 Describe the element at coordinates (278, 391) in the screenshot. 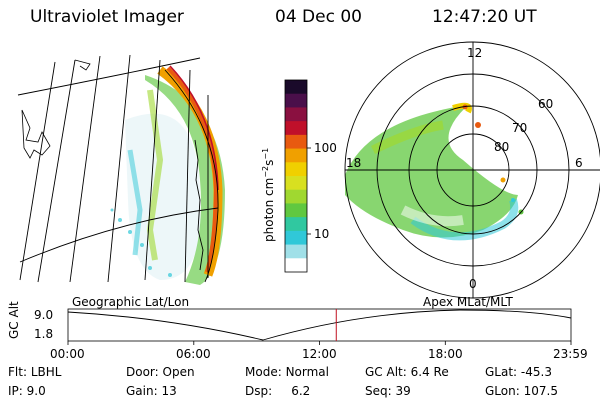

I see `info-dsp: Dsp: 6.2` at that location.